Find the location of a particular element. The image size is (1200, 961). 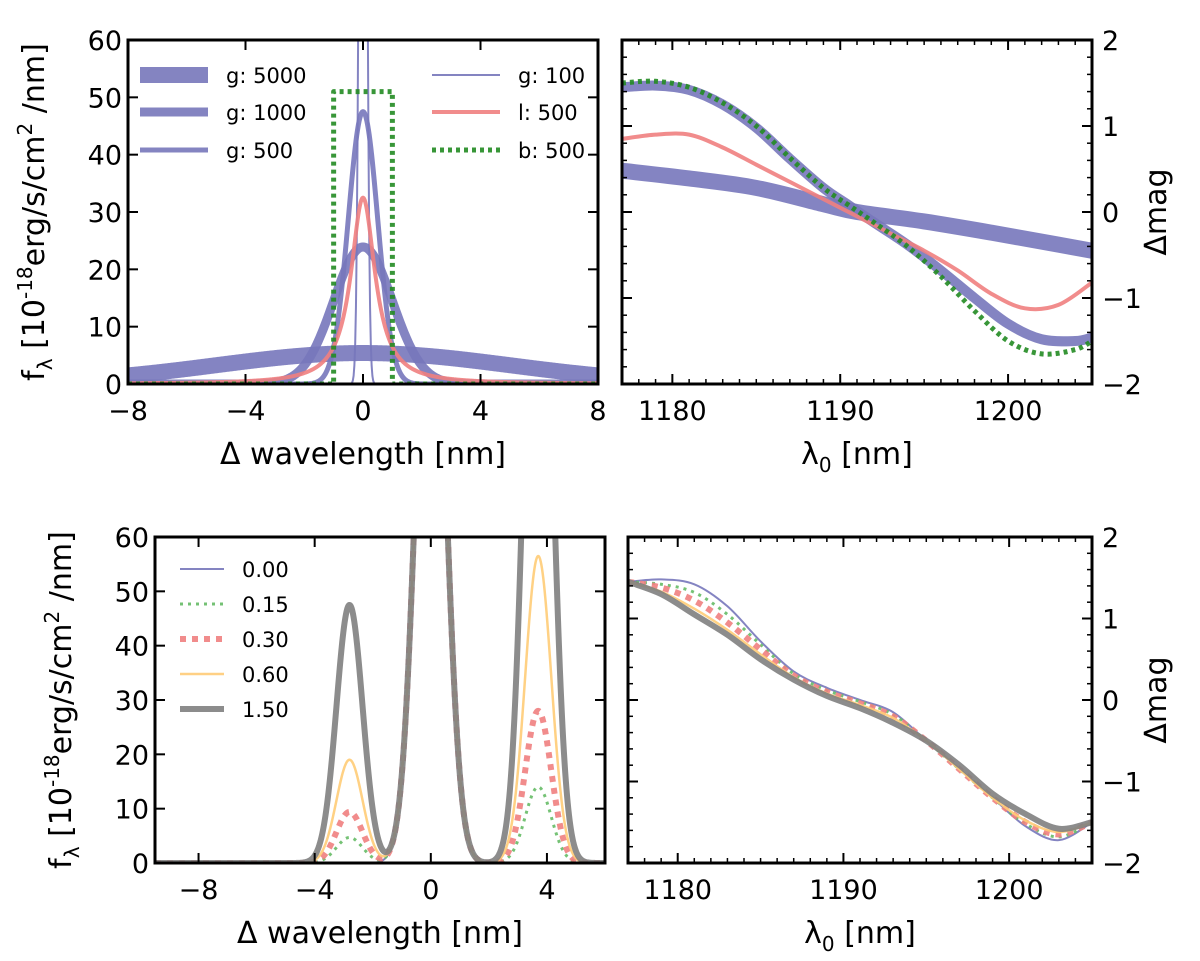

legend-label: 0.60 is located at coordinates (265, 675).